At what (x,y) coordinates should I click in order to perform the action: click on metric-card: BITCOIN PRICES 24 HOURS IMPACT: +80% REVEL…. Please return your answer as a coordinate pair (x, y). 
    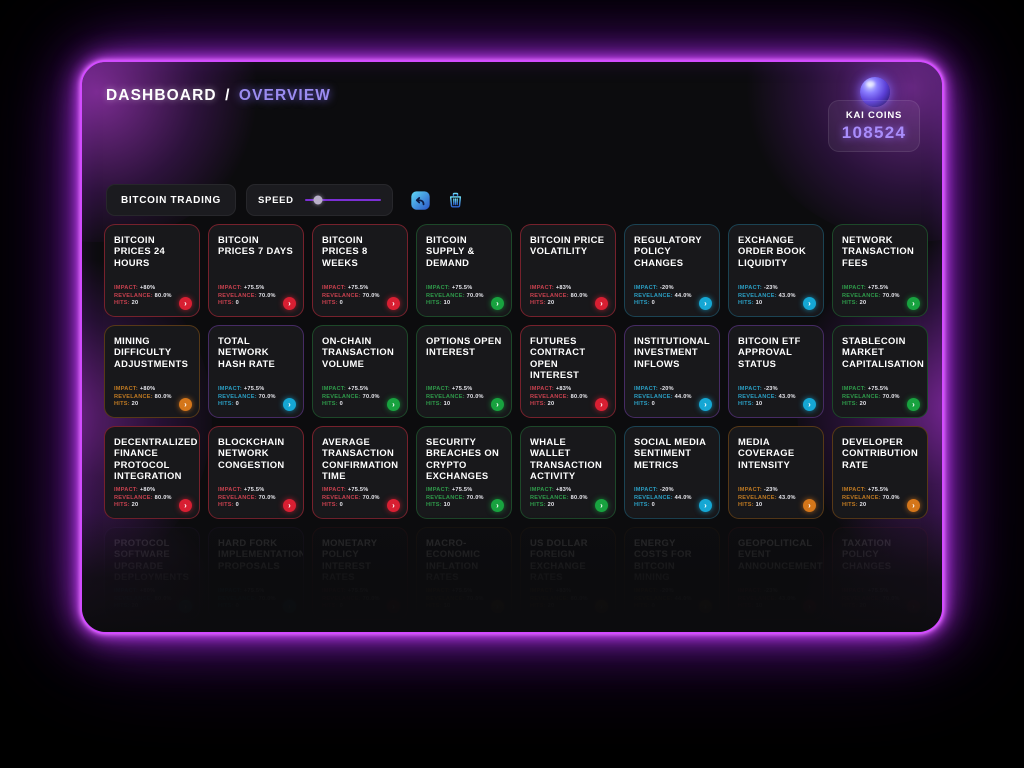
    Looking at the image, I should click on (152, 270).